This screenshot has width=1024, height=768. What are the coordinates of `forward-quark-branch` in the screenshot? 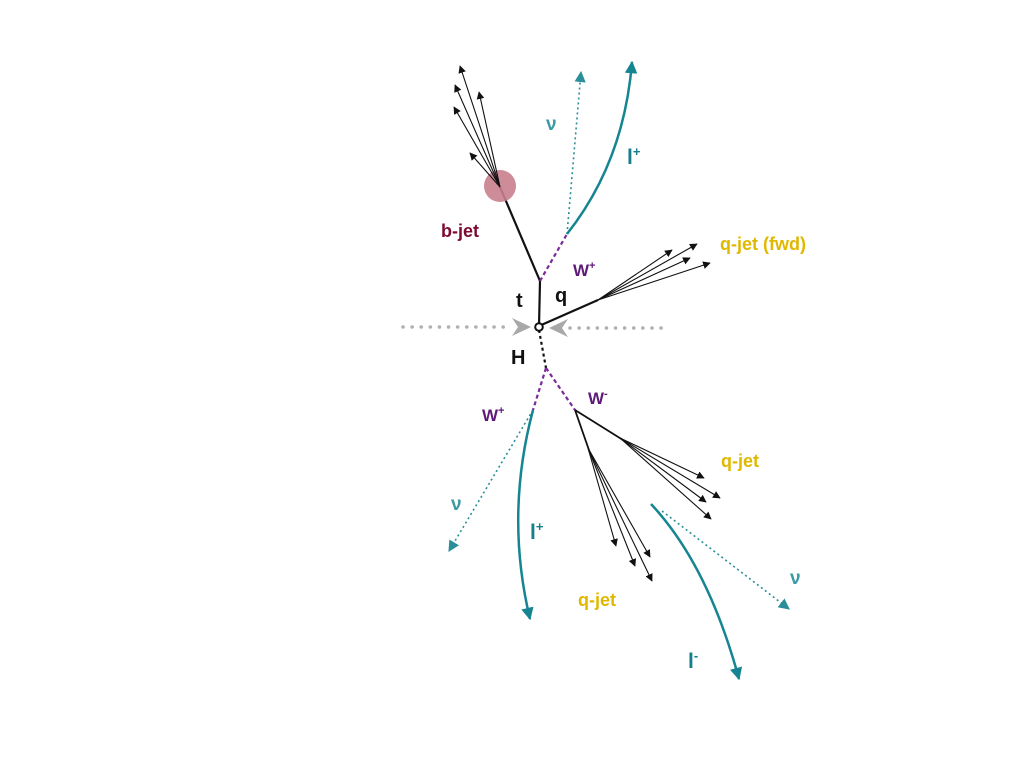 It's located at (624, 285).